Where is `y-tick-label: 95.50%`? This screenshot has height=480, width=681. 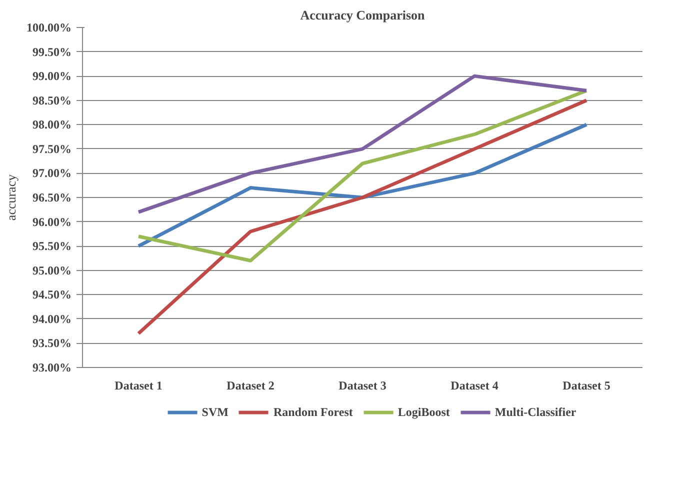 y-tick-label: 95.50% is located at coordinates (52, 246).